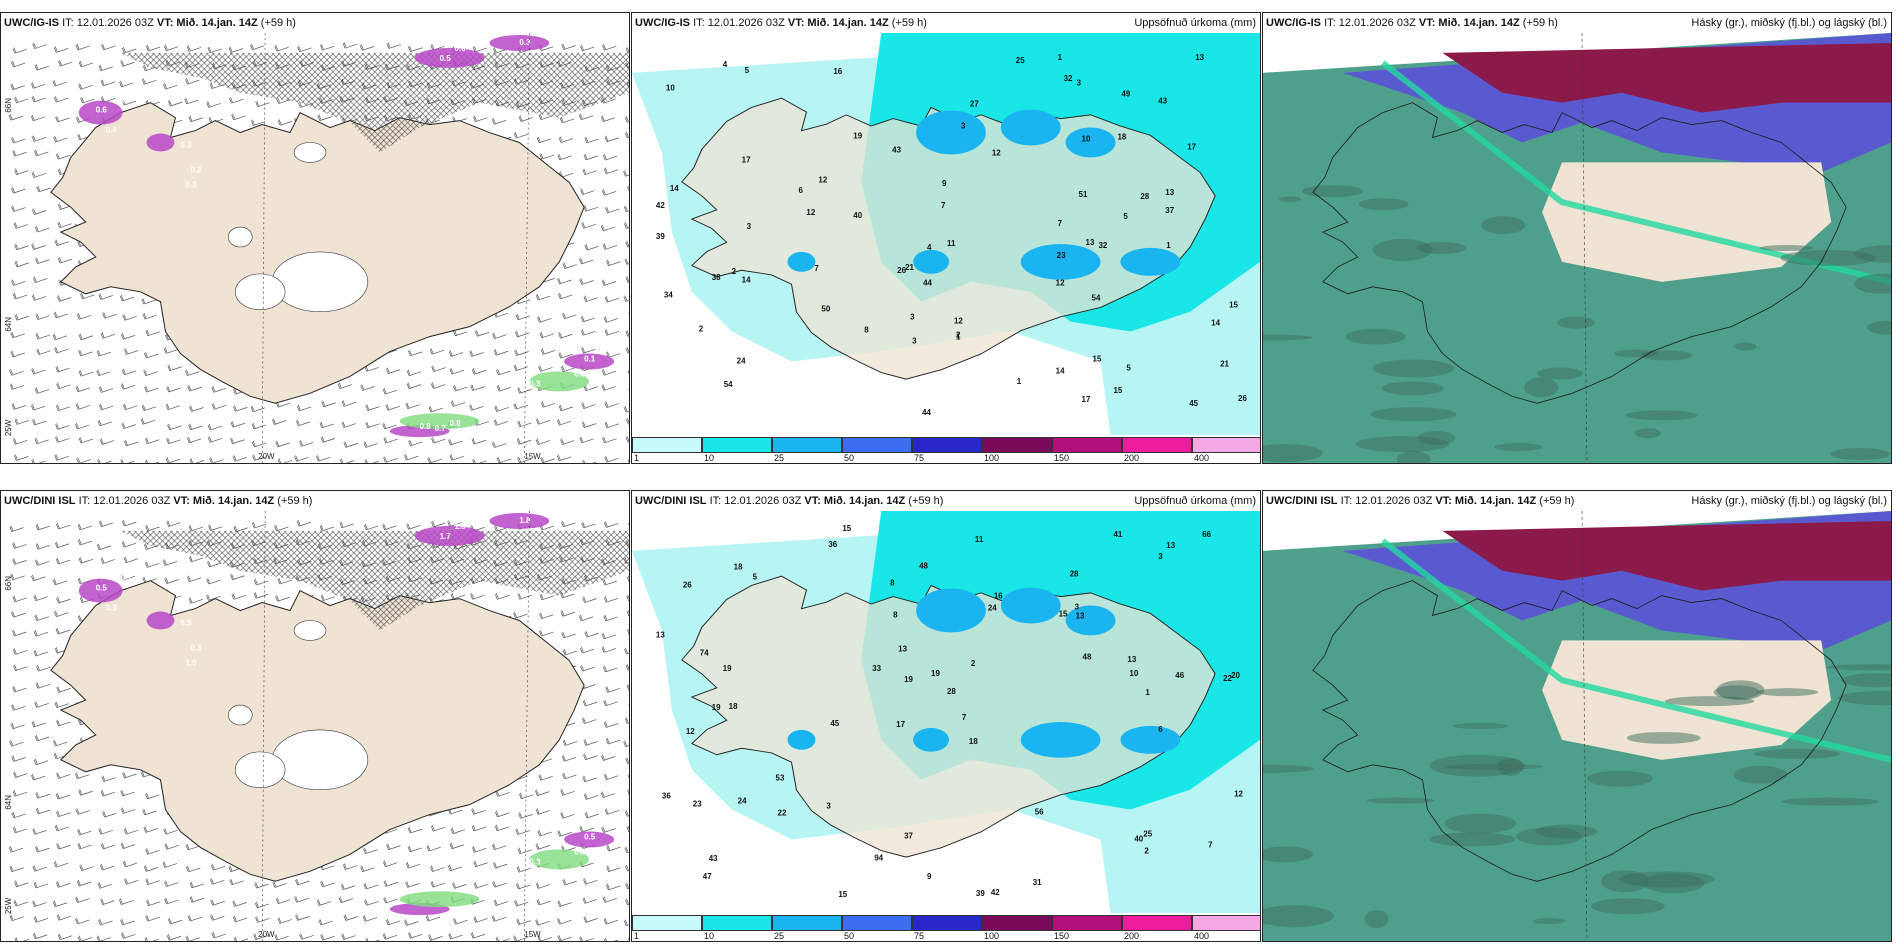 The height and width of the screenshot is (950, 1900). Describe the element at coordinates (709, 458) in the screenshot. I see `colorbar-tick: 10` at that location.